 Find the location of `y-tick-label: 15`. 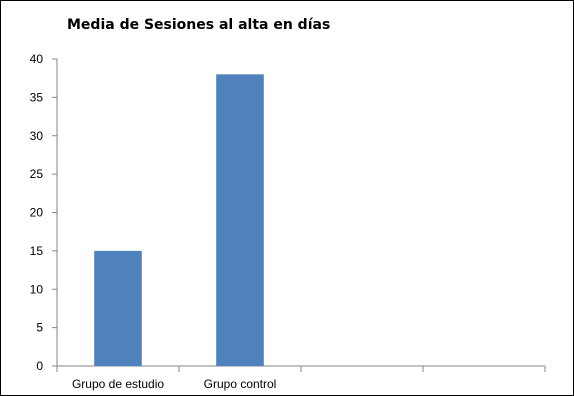

y-tick-label: 15 is located at coordinates (37, 251).